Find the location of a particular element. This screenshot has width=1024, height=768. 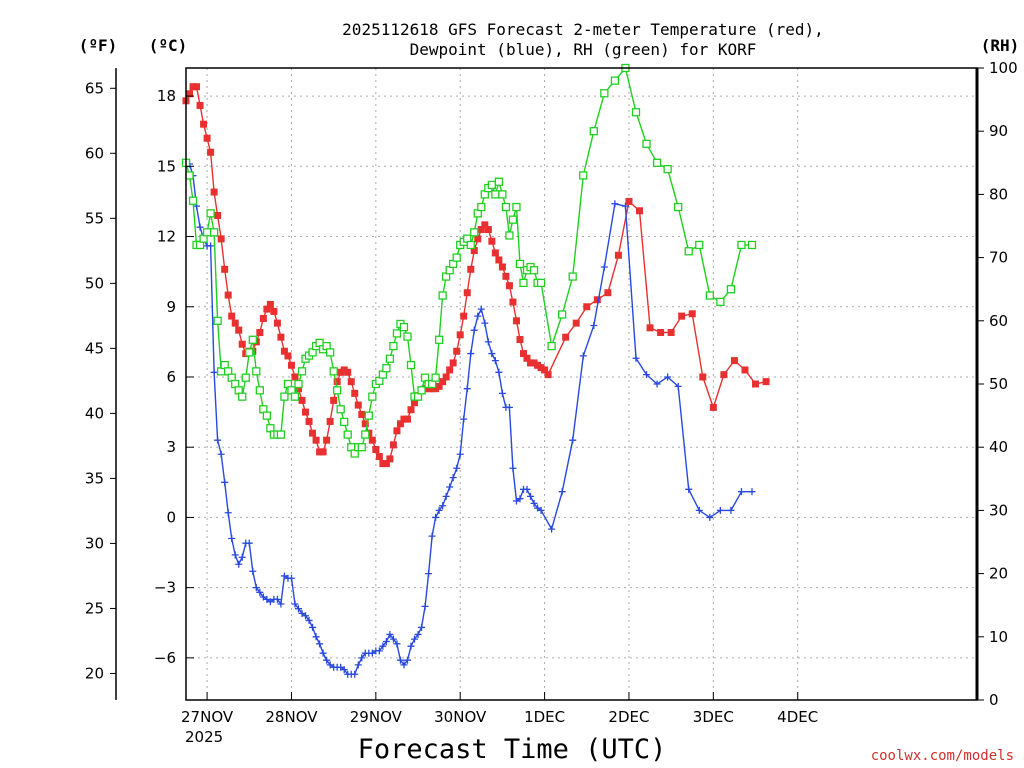

rh-tick-label: 60 is located at coordinates (998, 321).